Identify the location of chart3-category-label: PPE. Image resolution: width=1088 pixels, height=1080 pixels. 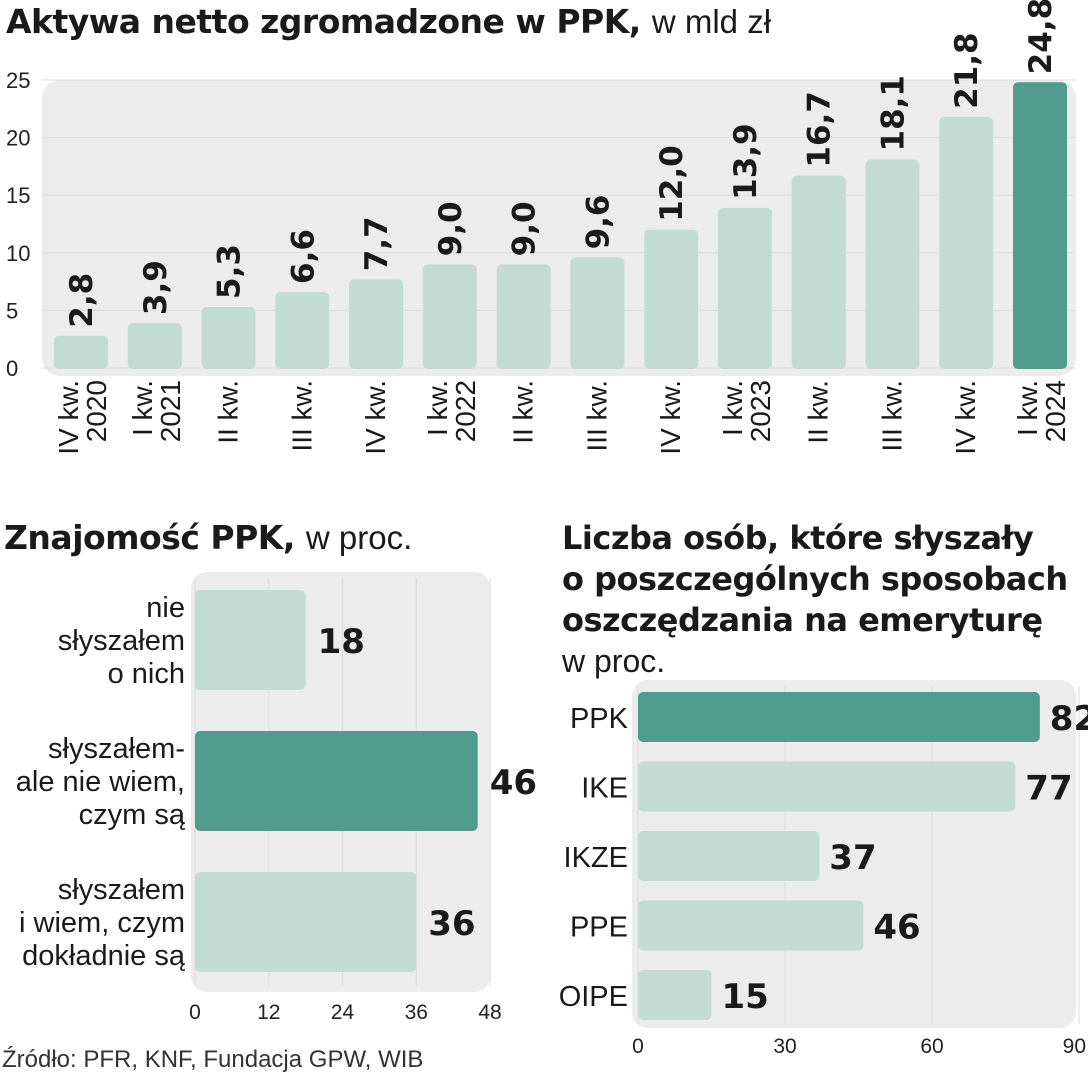
(599, 928).